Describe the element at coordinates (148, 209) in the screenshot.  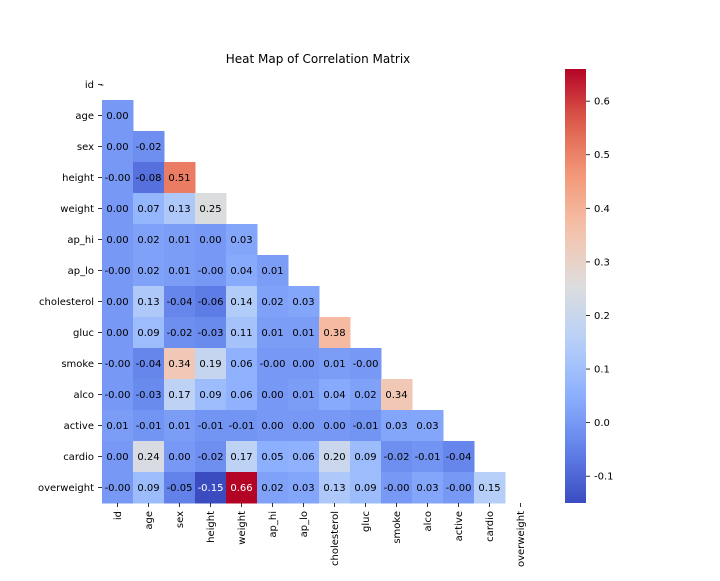
I see `cell-value-label: 0.07` at that location.